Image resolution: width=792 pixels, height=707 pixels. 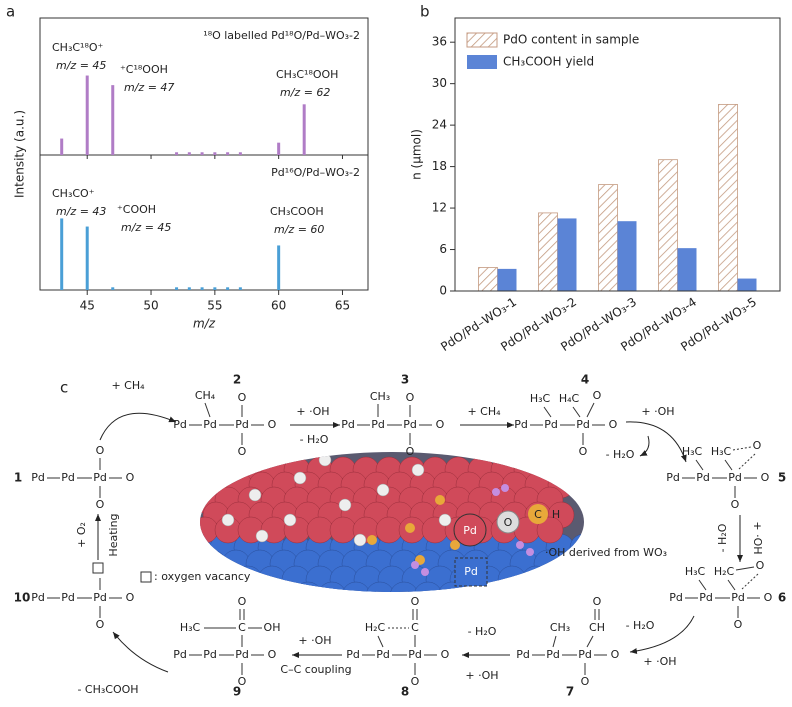 I want to click on step-label: - H₂O, so click(x=482, y=631).